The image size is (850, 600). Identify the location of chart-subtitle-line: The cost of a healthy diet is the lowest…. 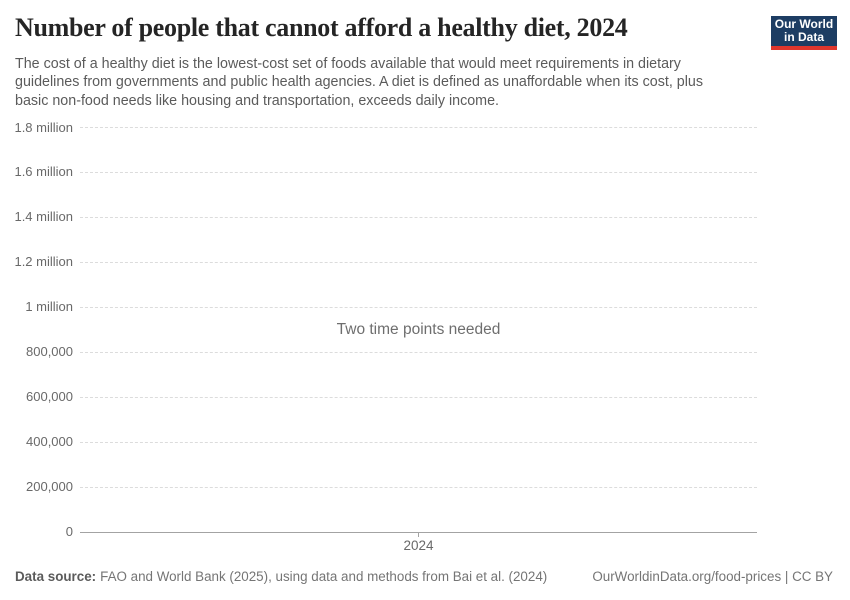
(348, 64).